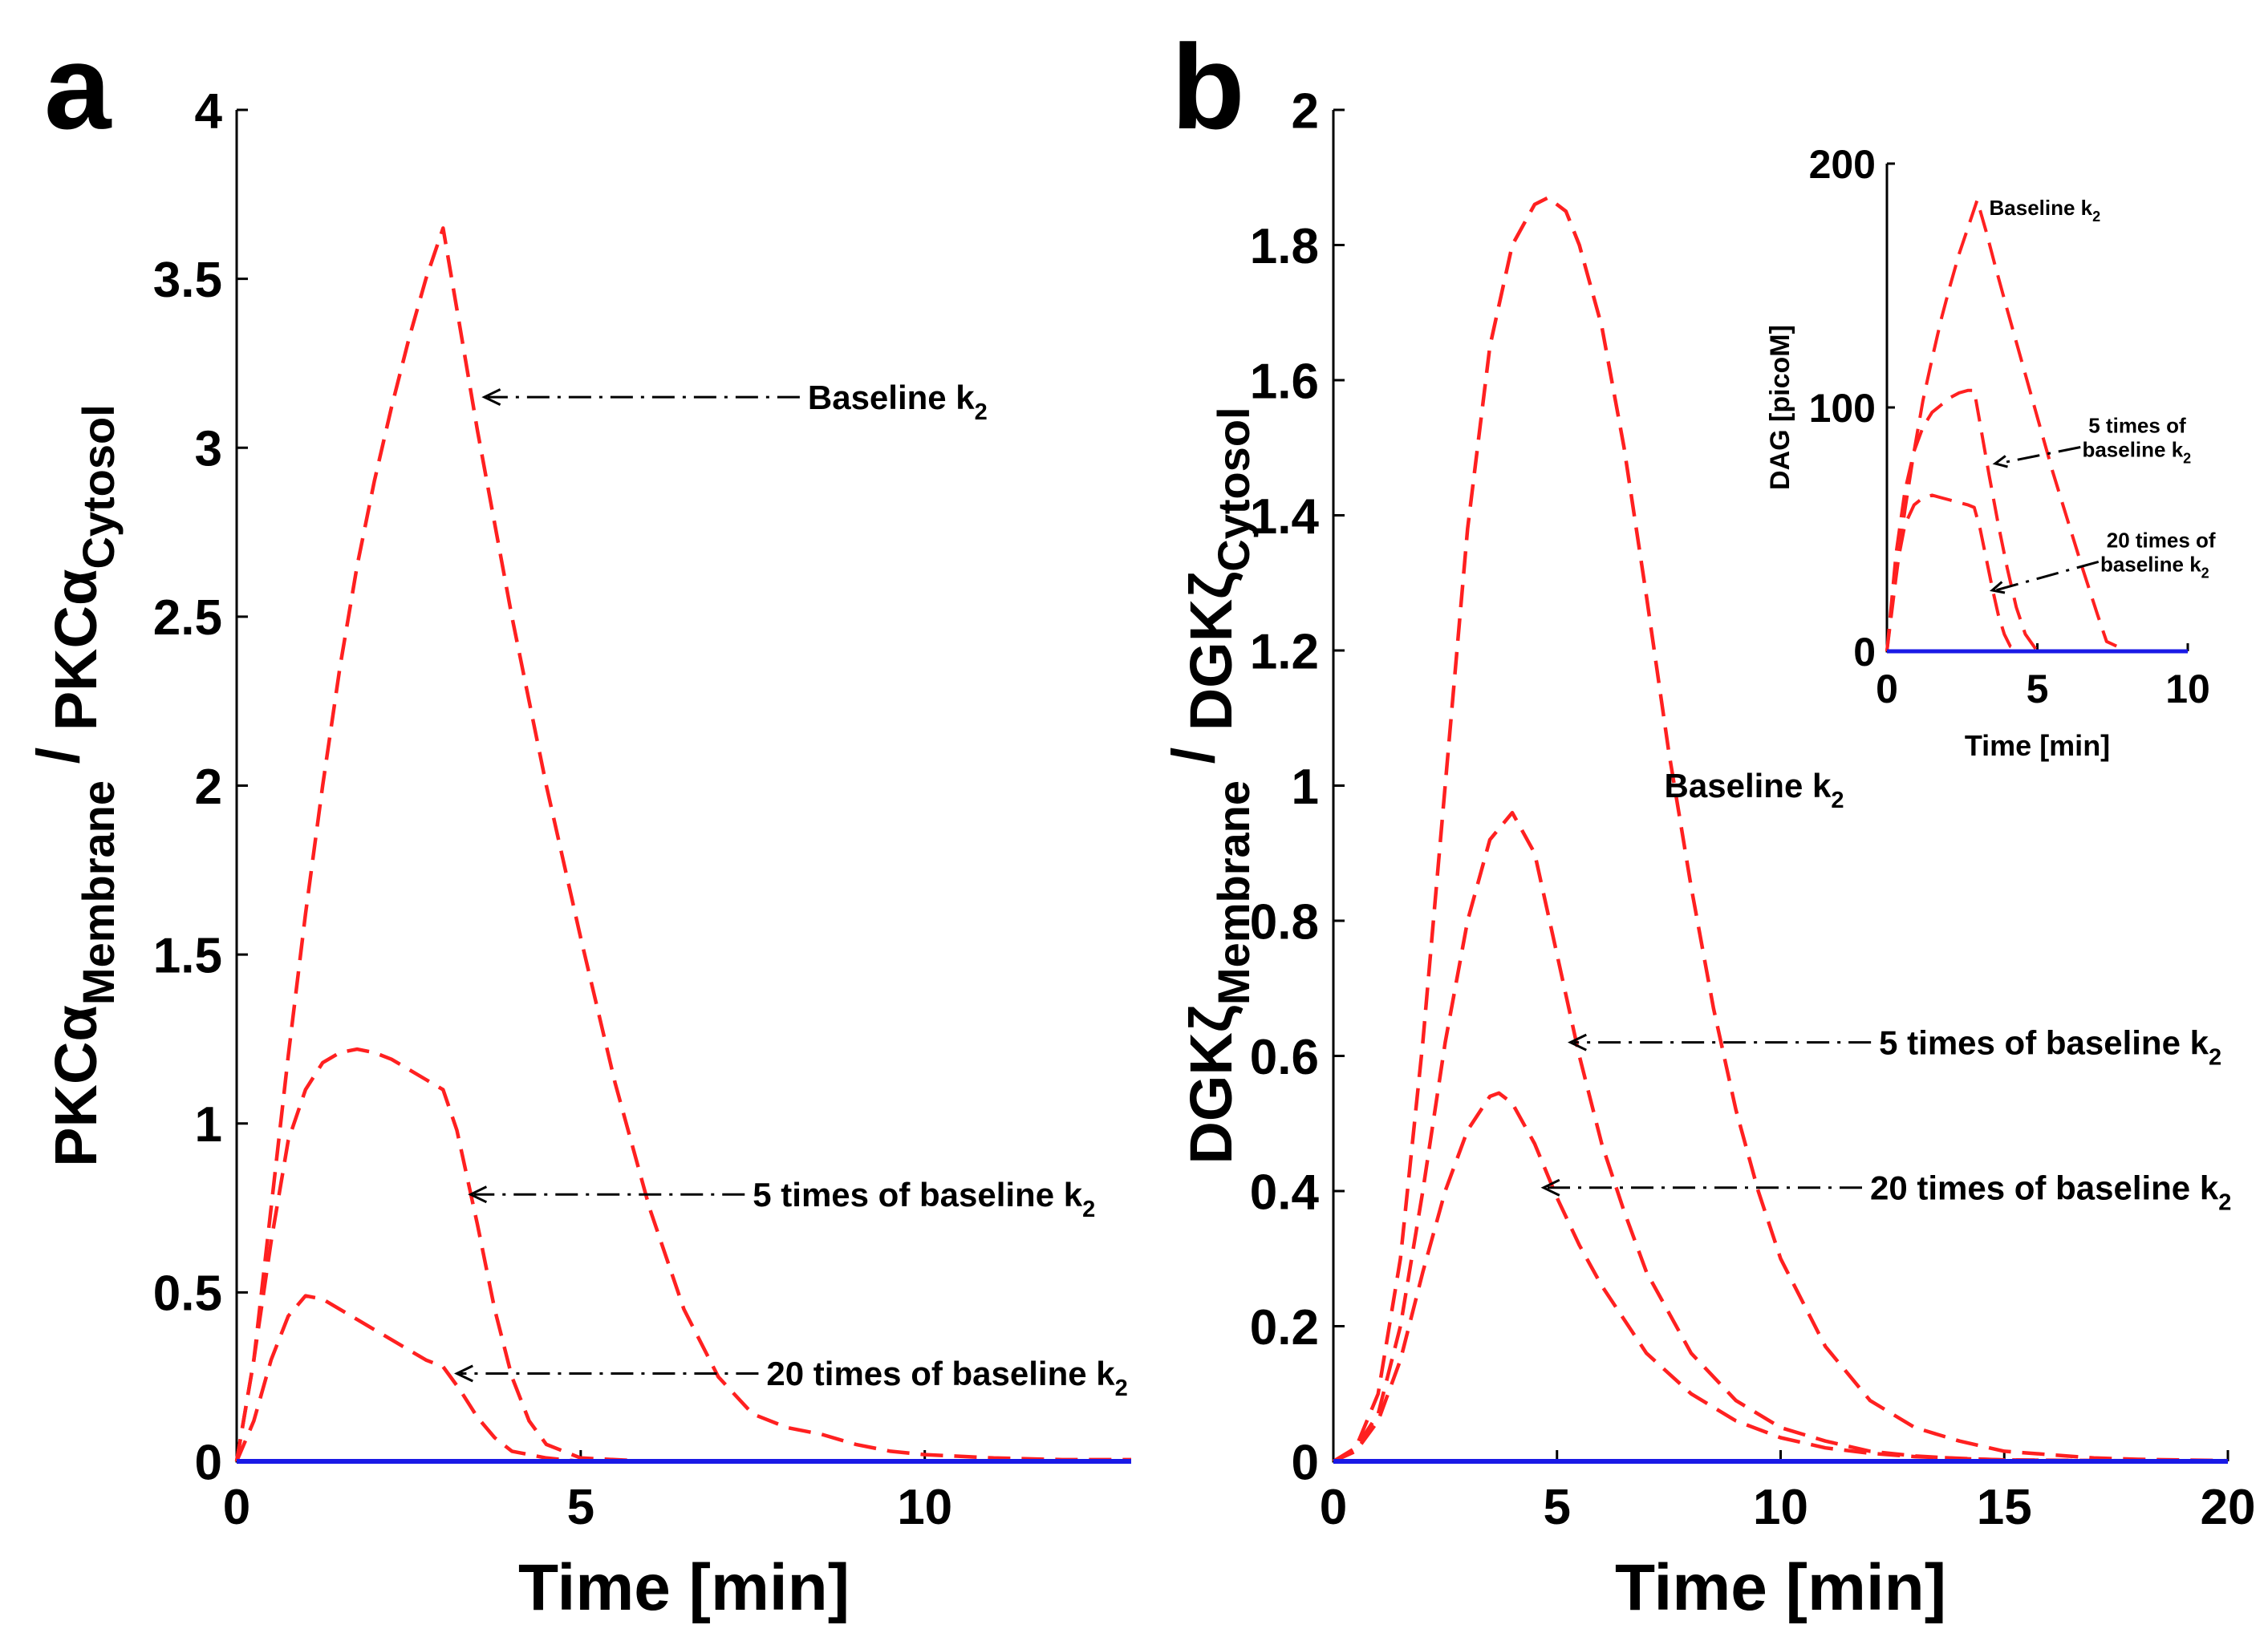 The width and height of the screenshot is (2268, 1637). Describe the element at coordinates (236, 1507) in the screenshot. I see `panel-a-xtick-label: 0` at that location.